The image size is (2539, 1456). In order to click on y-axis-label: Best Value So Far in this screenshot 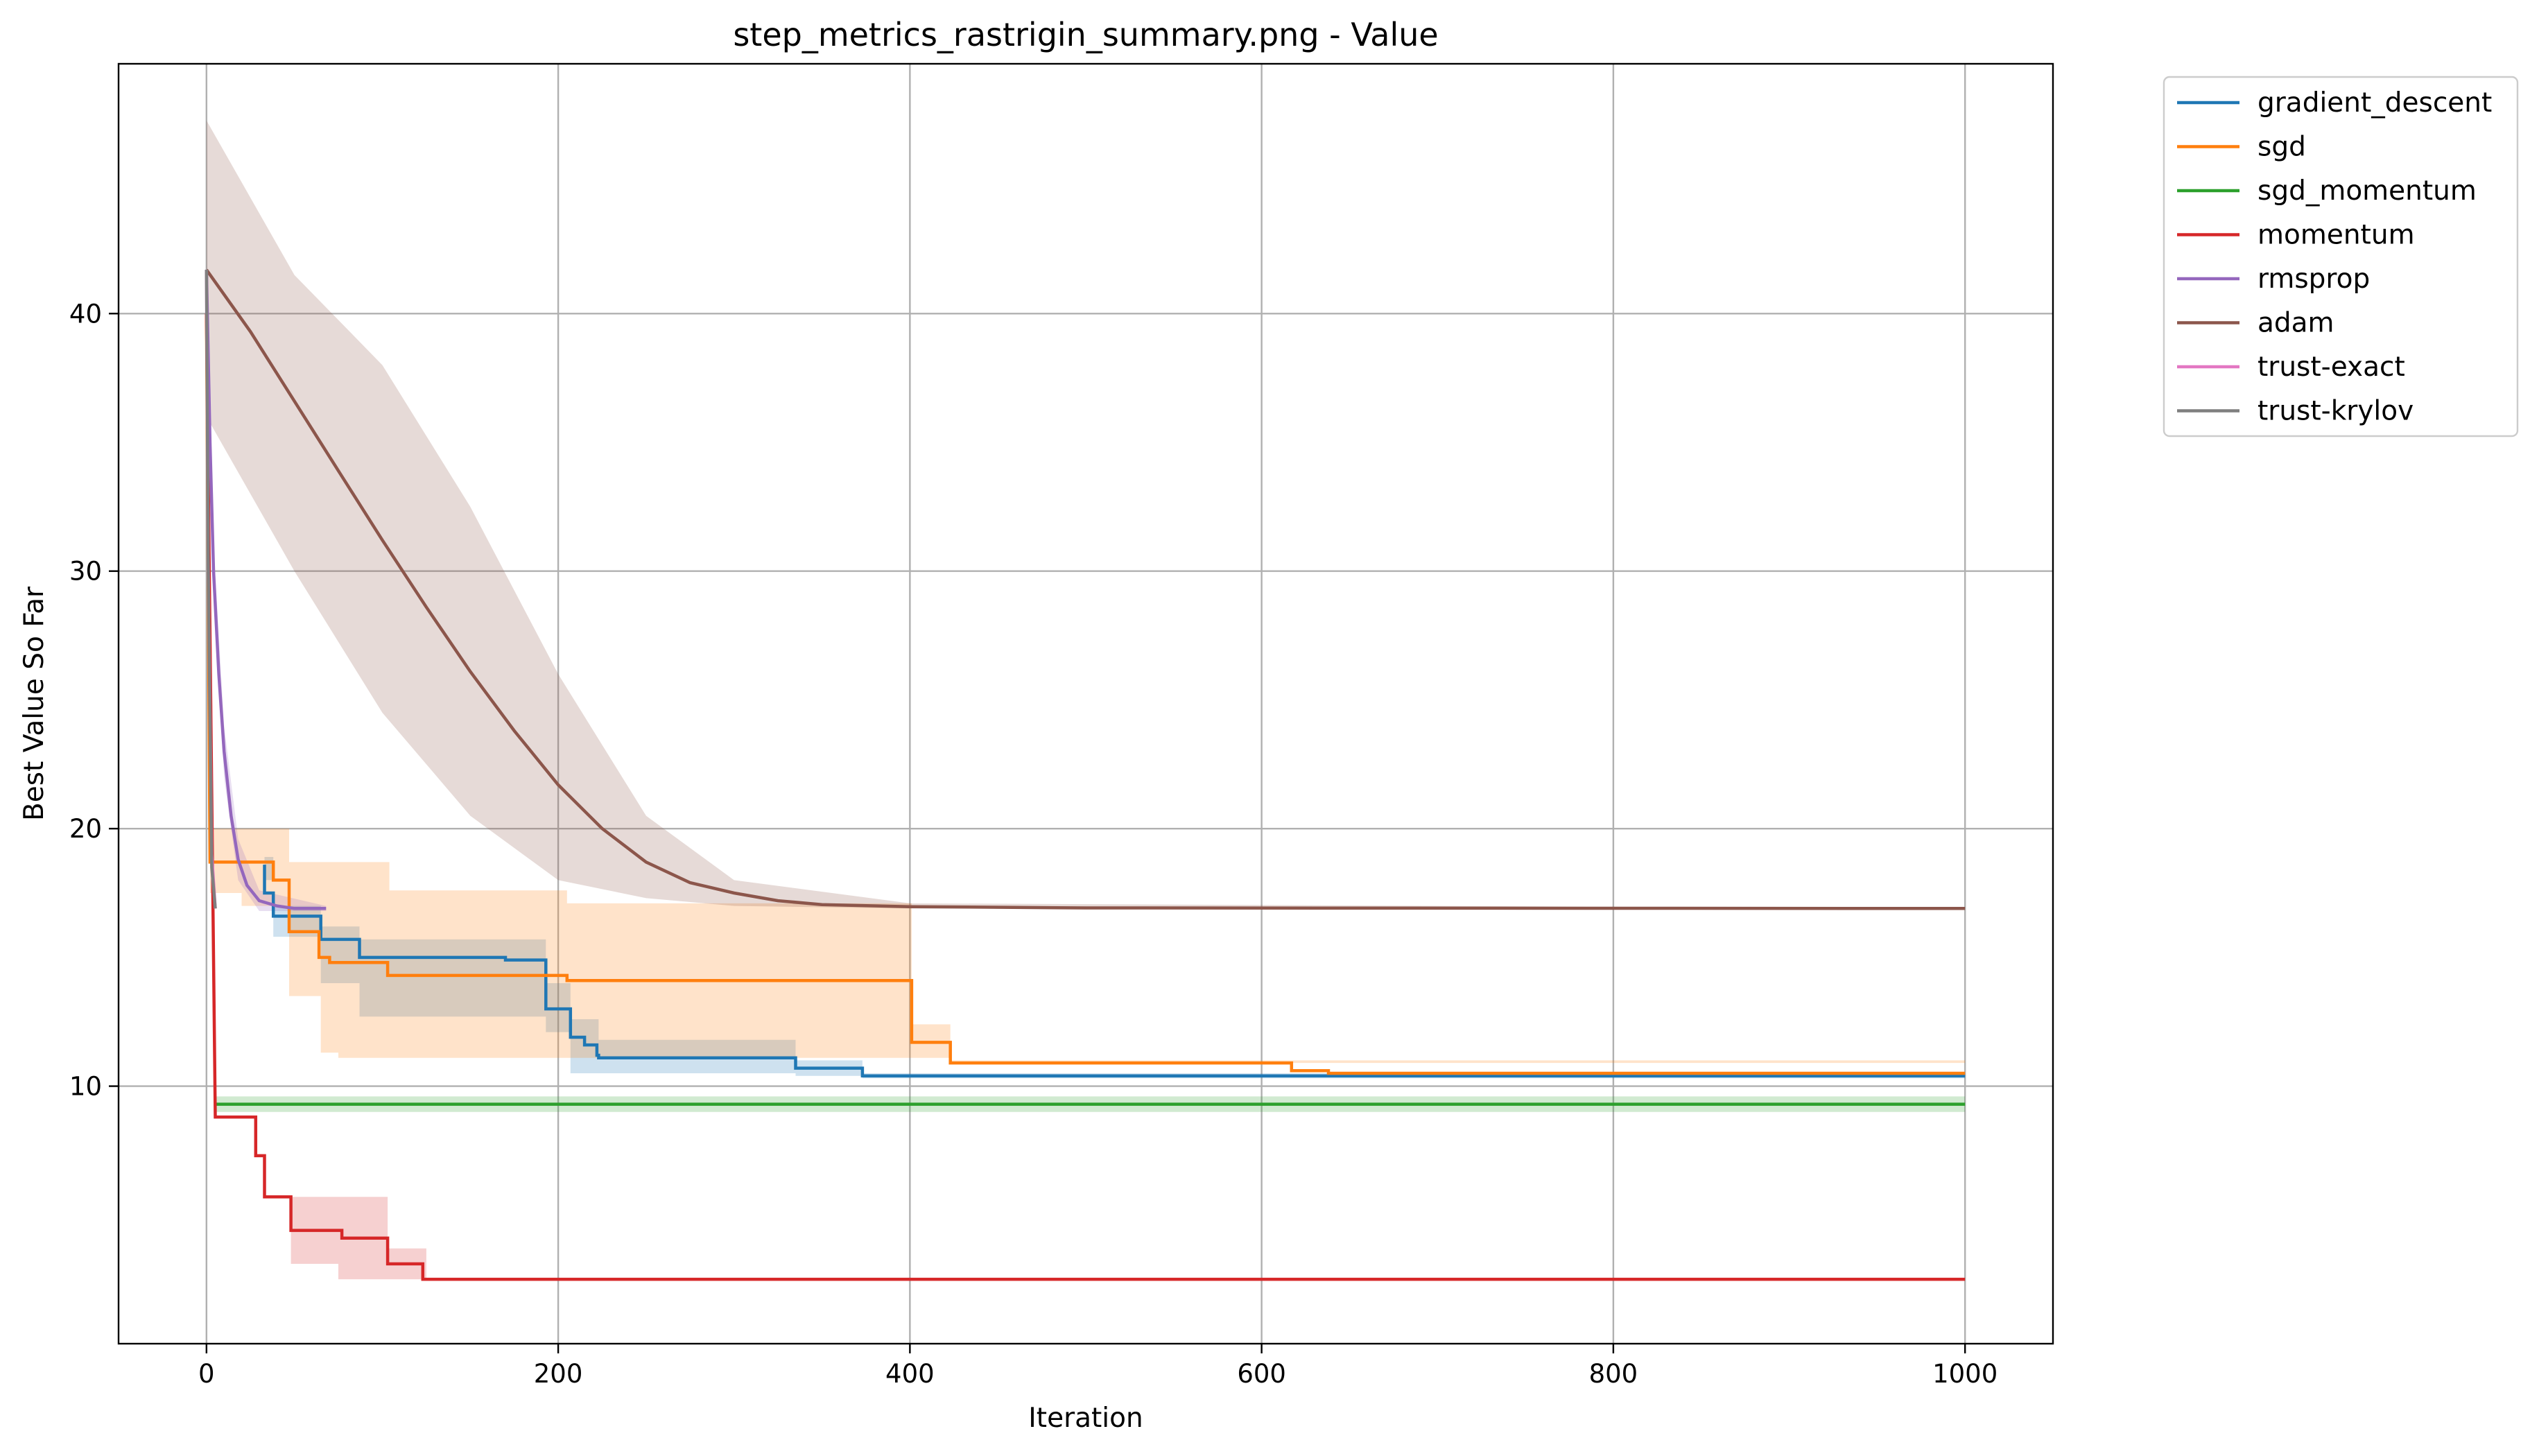, I will do `click(34, 703)`.